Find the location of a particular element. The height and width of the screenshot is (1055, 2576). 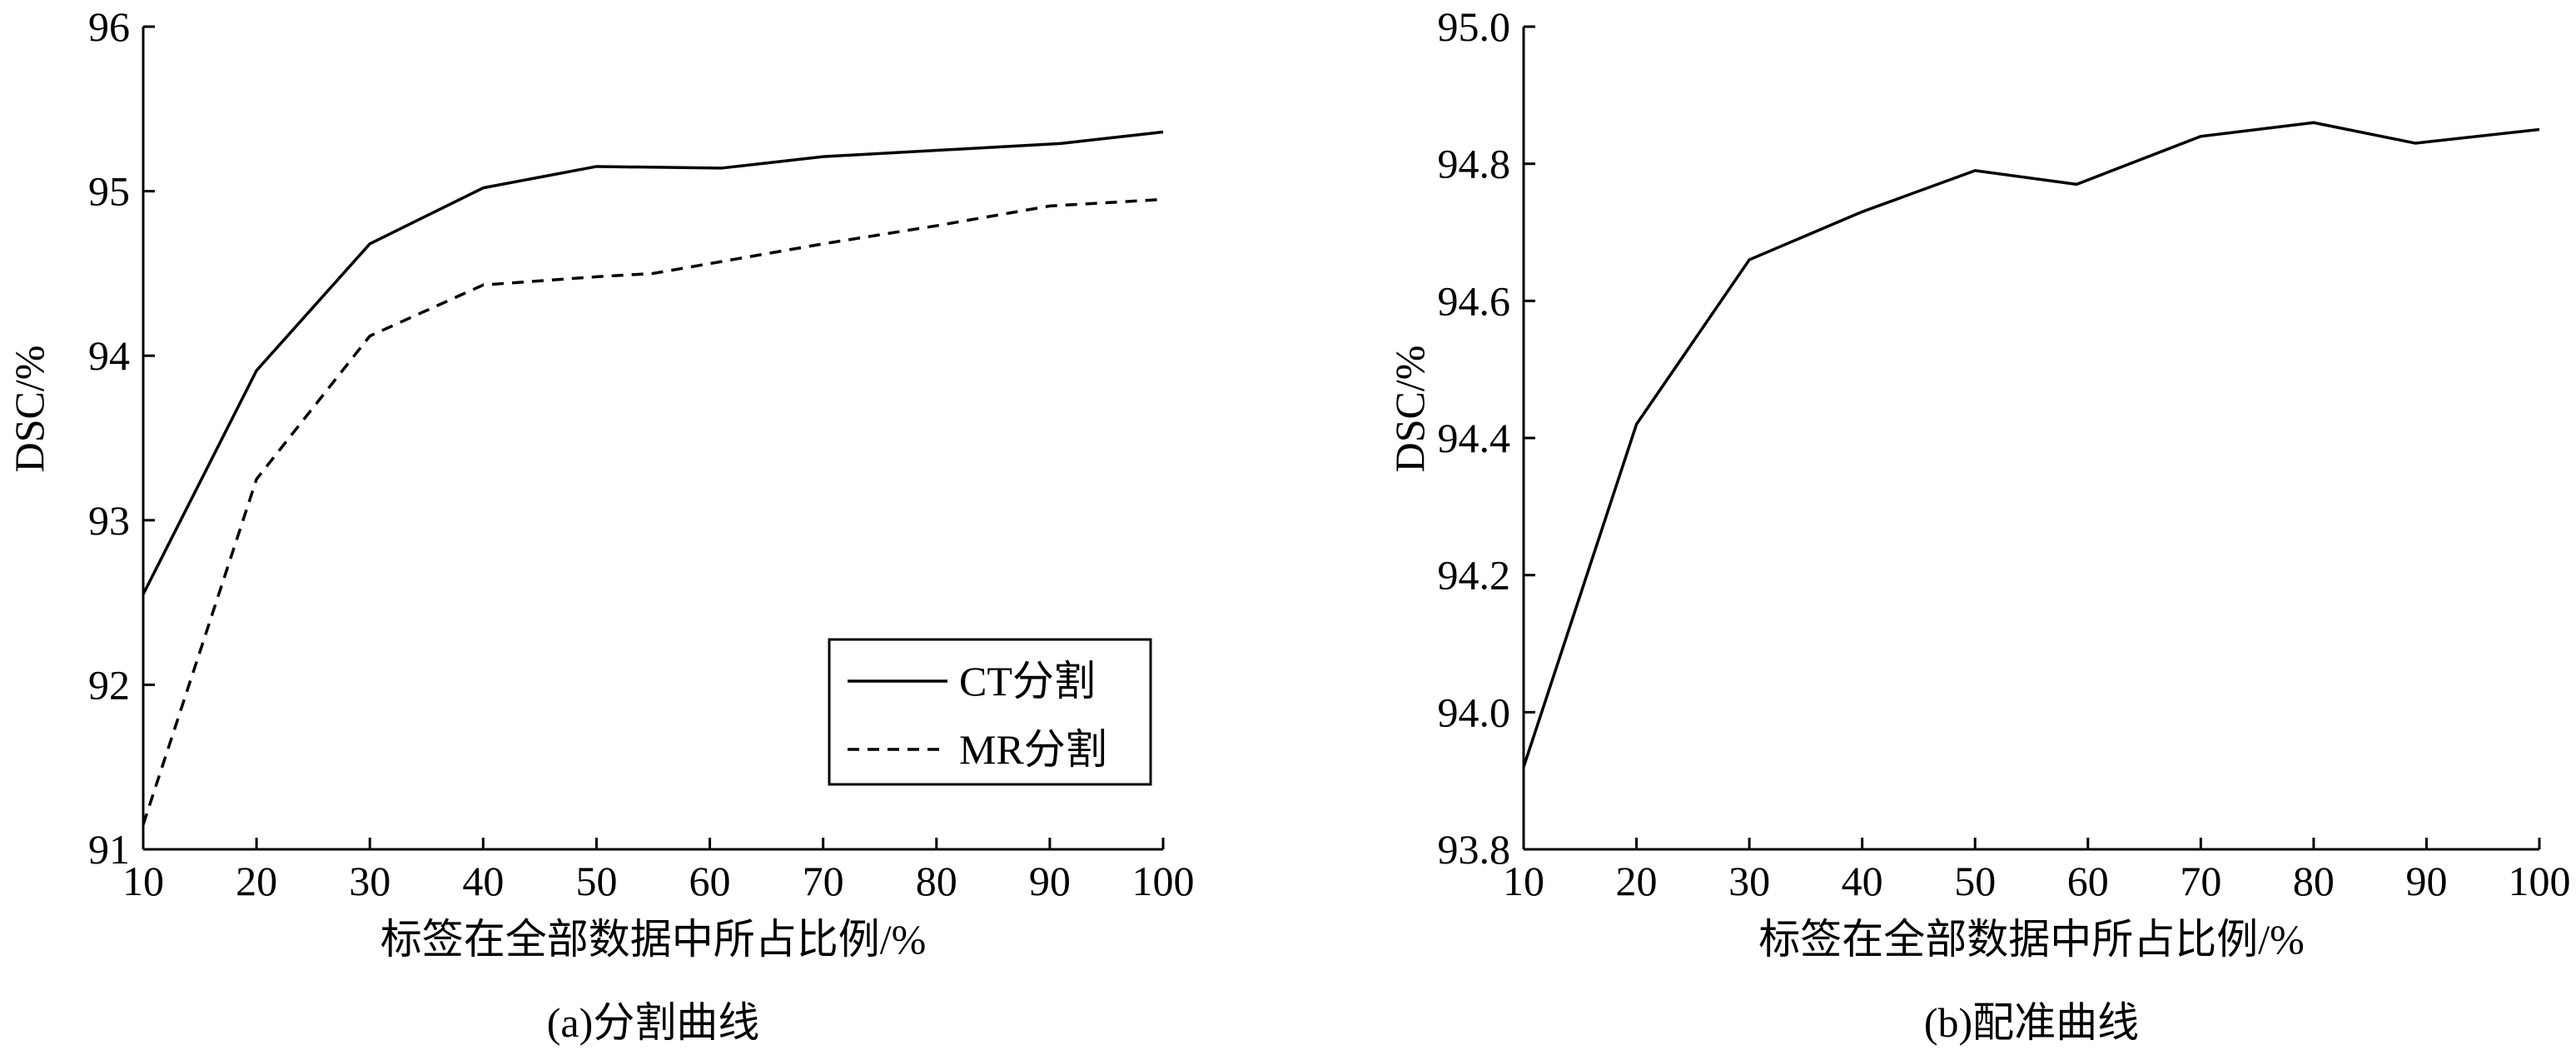

legend-box is located at coordinates (990, 712).